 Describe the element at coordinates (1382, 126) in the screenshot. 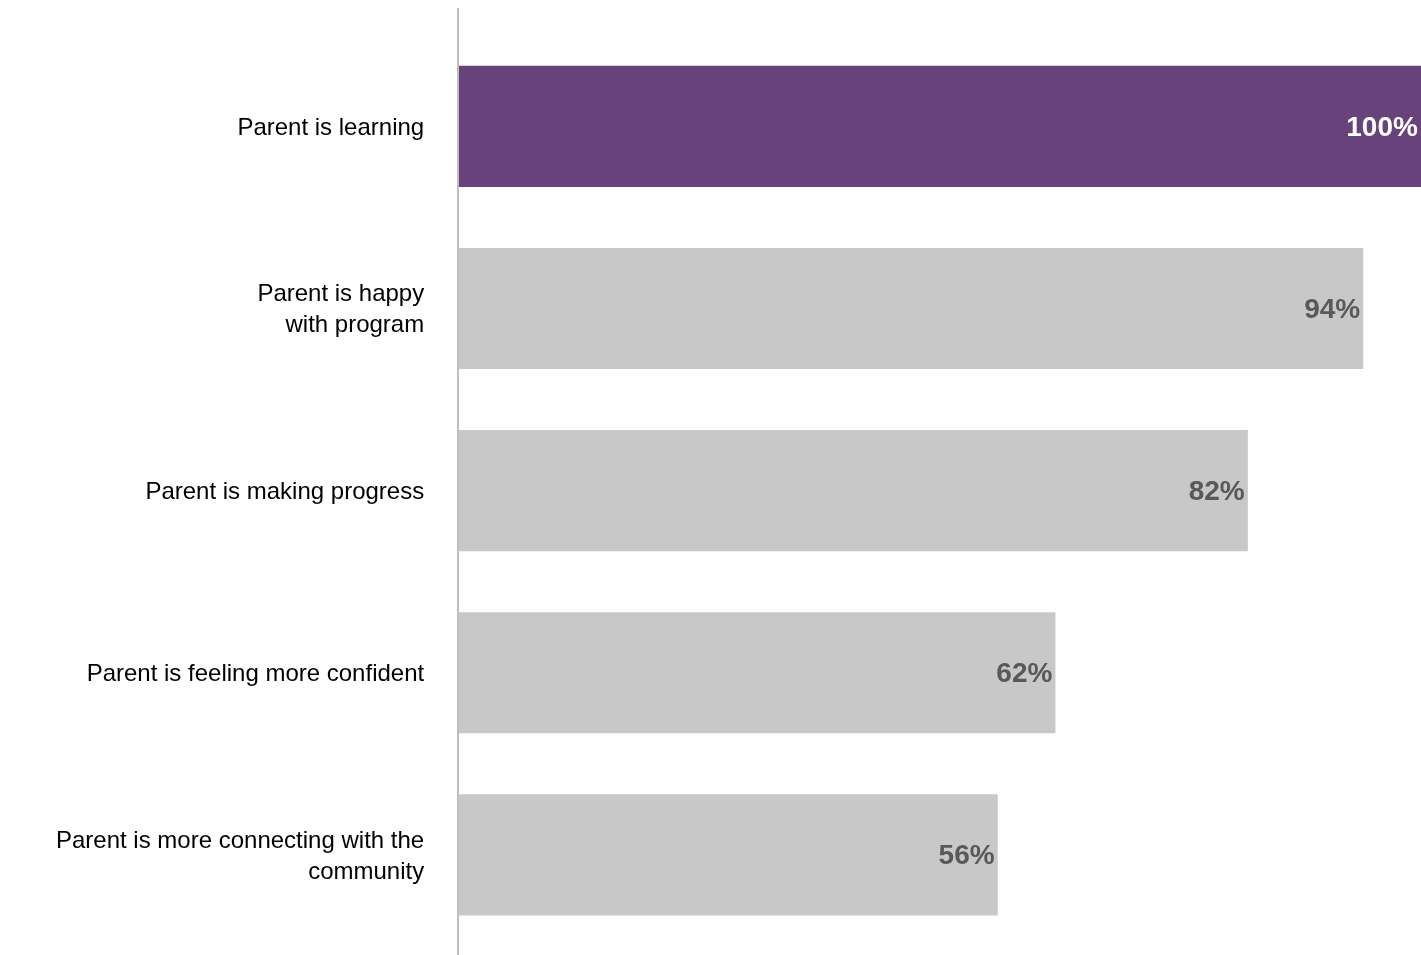

I see `data-label: 100%` at that location.